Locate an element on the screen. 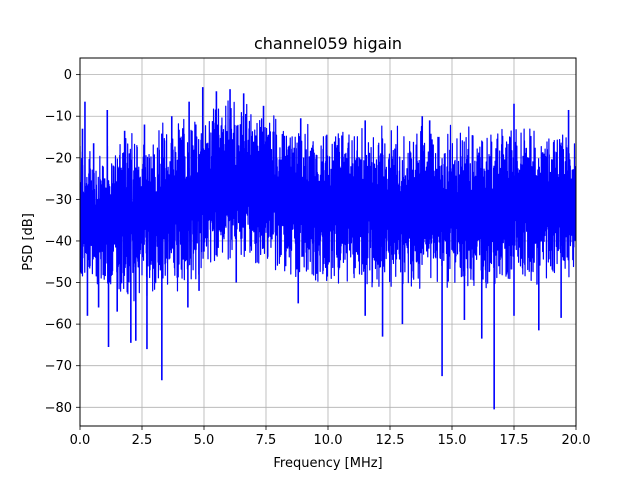 The image size is (640, 485). x-tick-label: 2.5 is located at coordinates (142, 440).